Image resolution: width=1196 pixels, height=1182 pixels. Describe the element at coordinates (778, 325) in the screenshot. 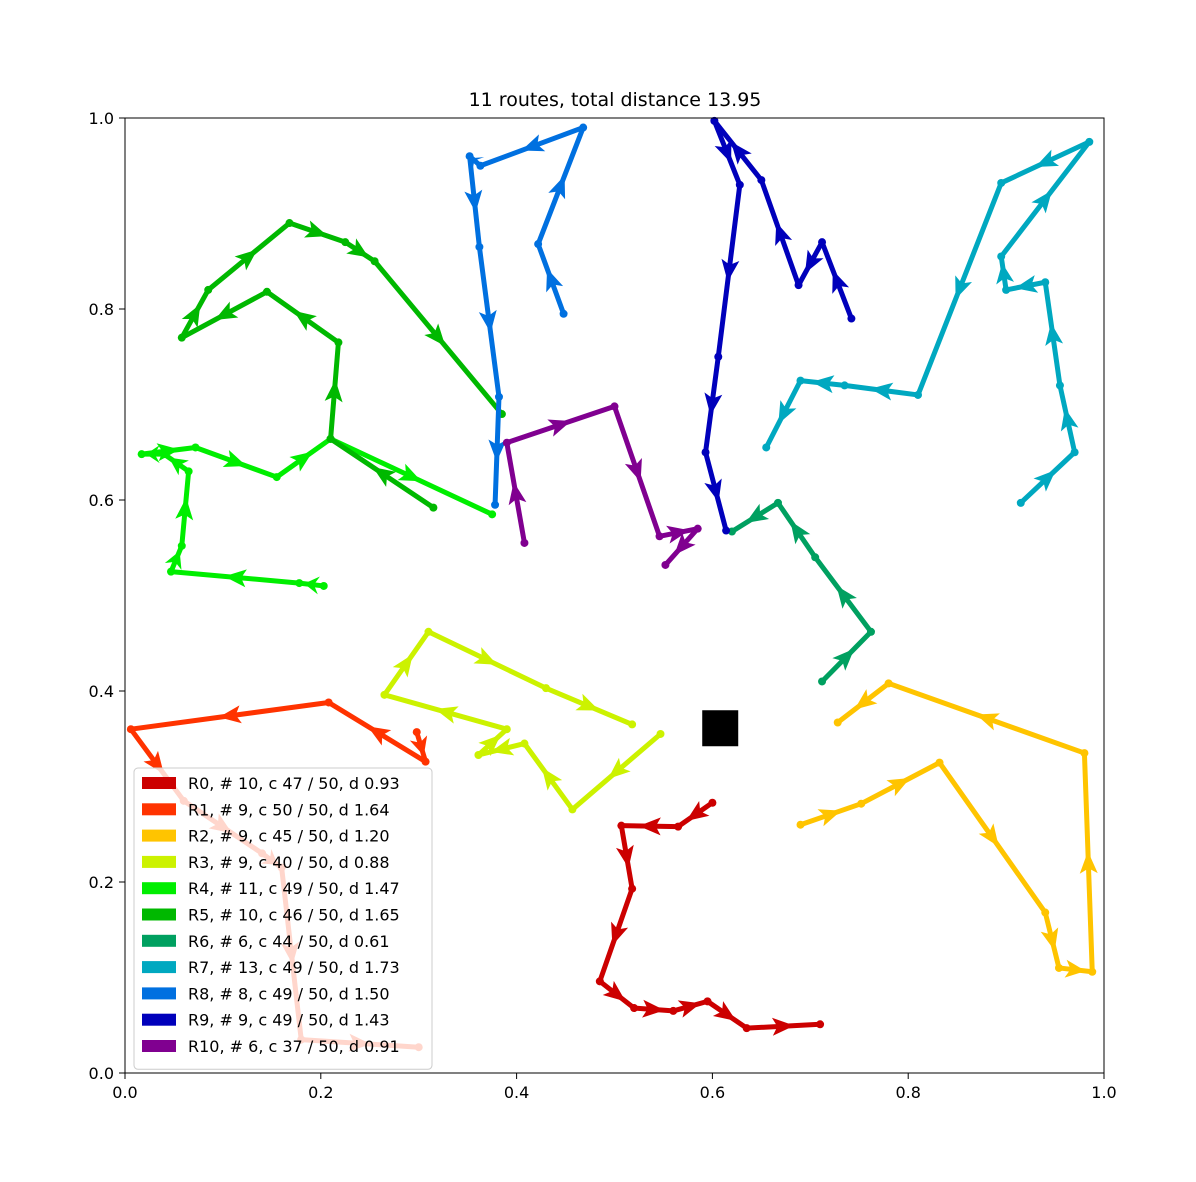

I see `route-r9` at that location.